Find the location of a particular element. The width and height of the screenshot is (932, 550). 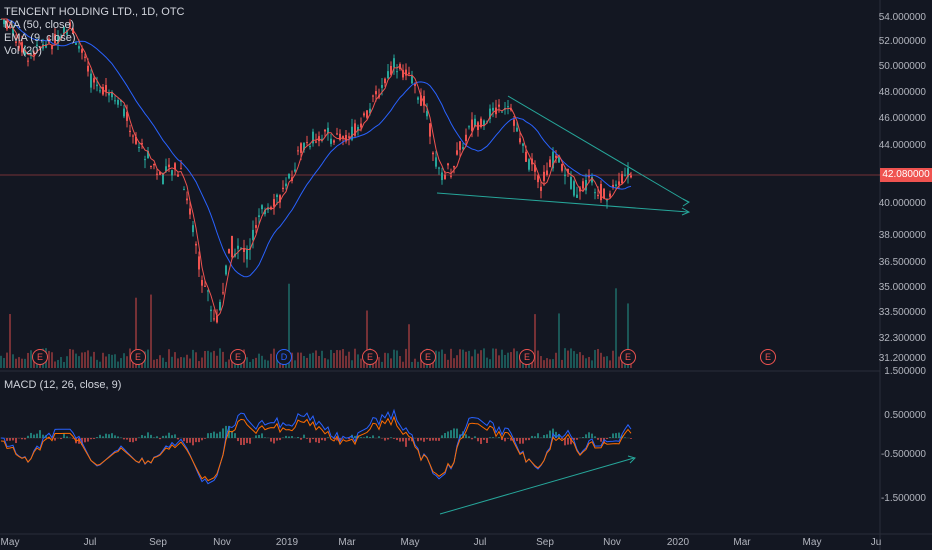

time-tick: May is located at coordinates (10, 542).